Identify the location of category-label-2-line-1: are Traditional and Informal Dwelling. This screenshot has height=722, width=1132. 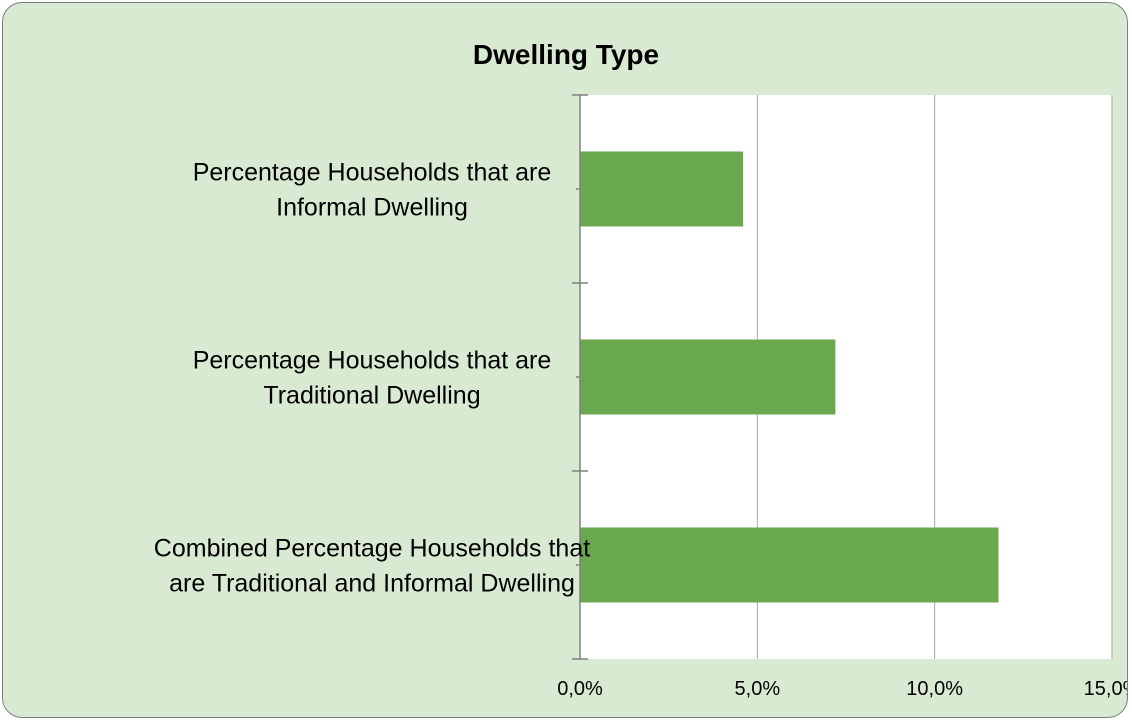
(372, 584).